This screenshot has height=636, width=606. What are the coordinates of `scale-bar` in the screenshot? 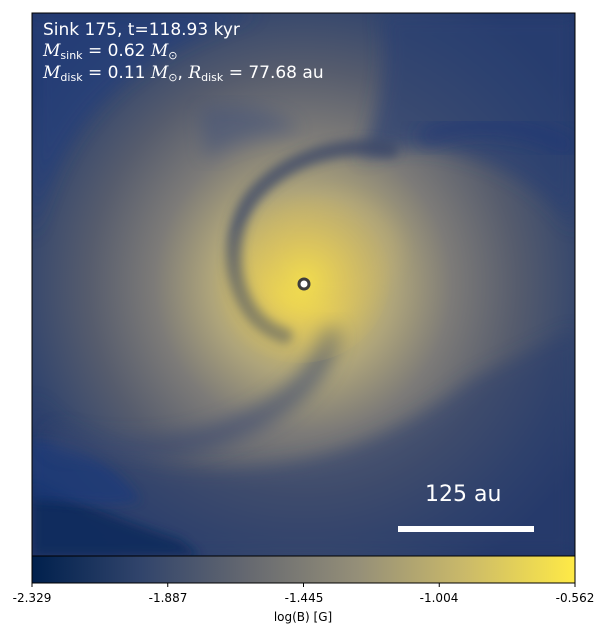 It's located at (466, 529).